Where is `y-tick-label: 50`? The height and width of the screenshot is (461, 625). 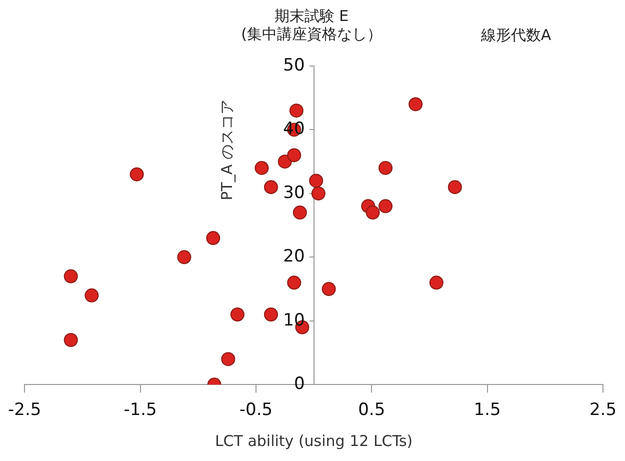
y-tick-label: 50 is located at coordinates (294, 65).